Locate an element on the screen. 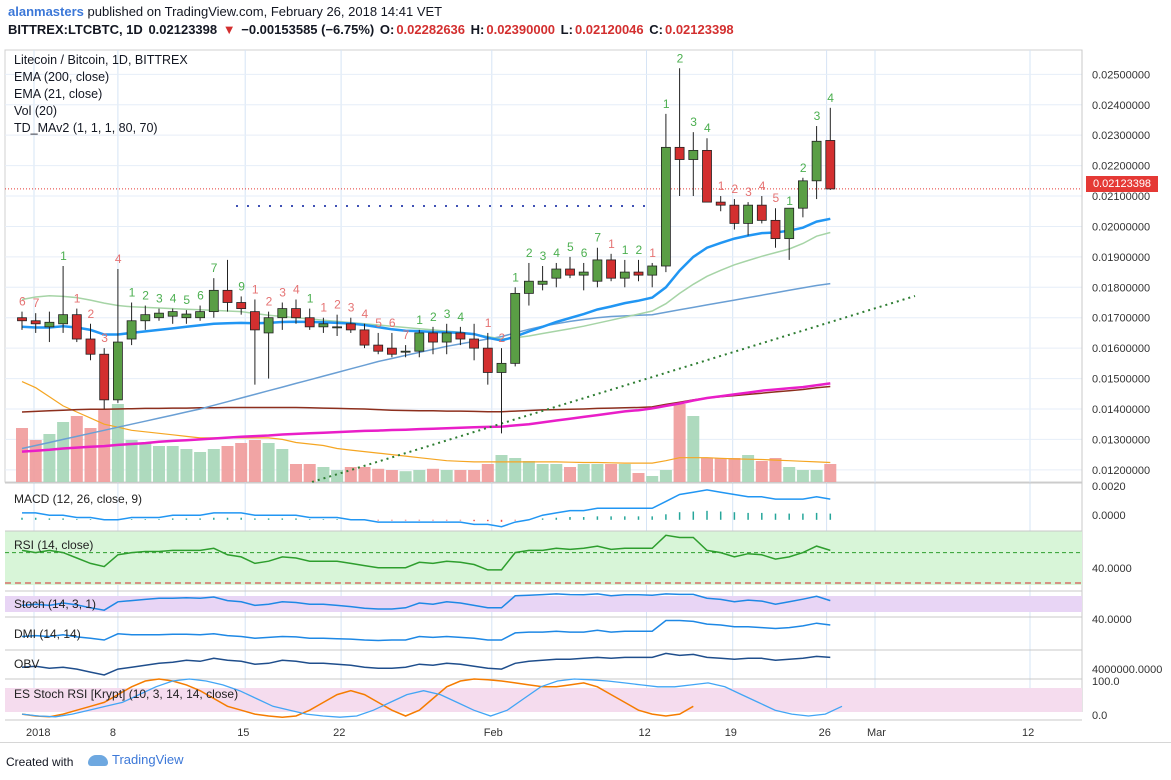  ma-magenta-line is located at coordinates (426, 417).